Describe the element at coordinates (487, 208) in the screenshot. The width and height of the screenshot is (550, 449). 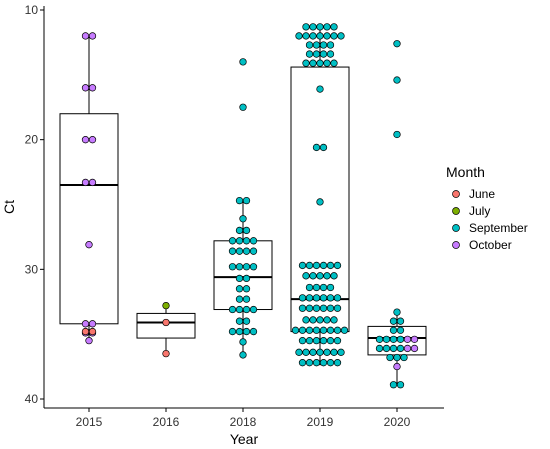
I see `legend: Month June July September October` at that location.